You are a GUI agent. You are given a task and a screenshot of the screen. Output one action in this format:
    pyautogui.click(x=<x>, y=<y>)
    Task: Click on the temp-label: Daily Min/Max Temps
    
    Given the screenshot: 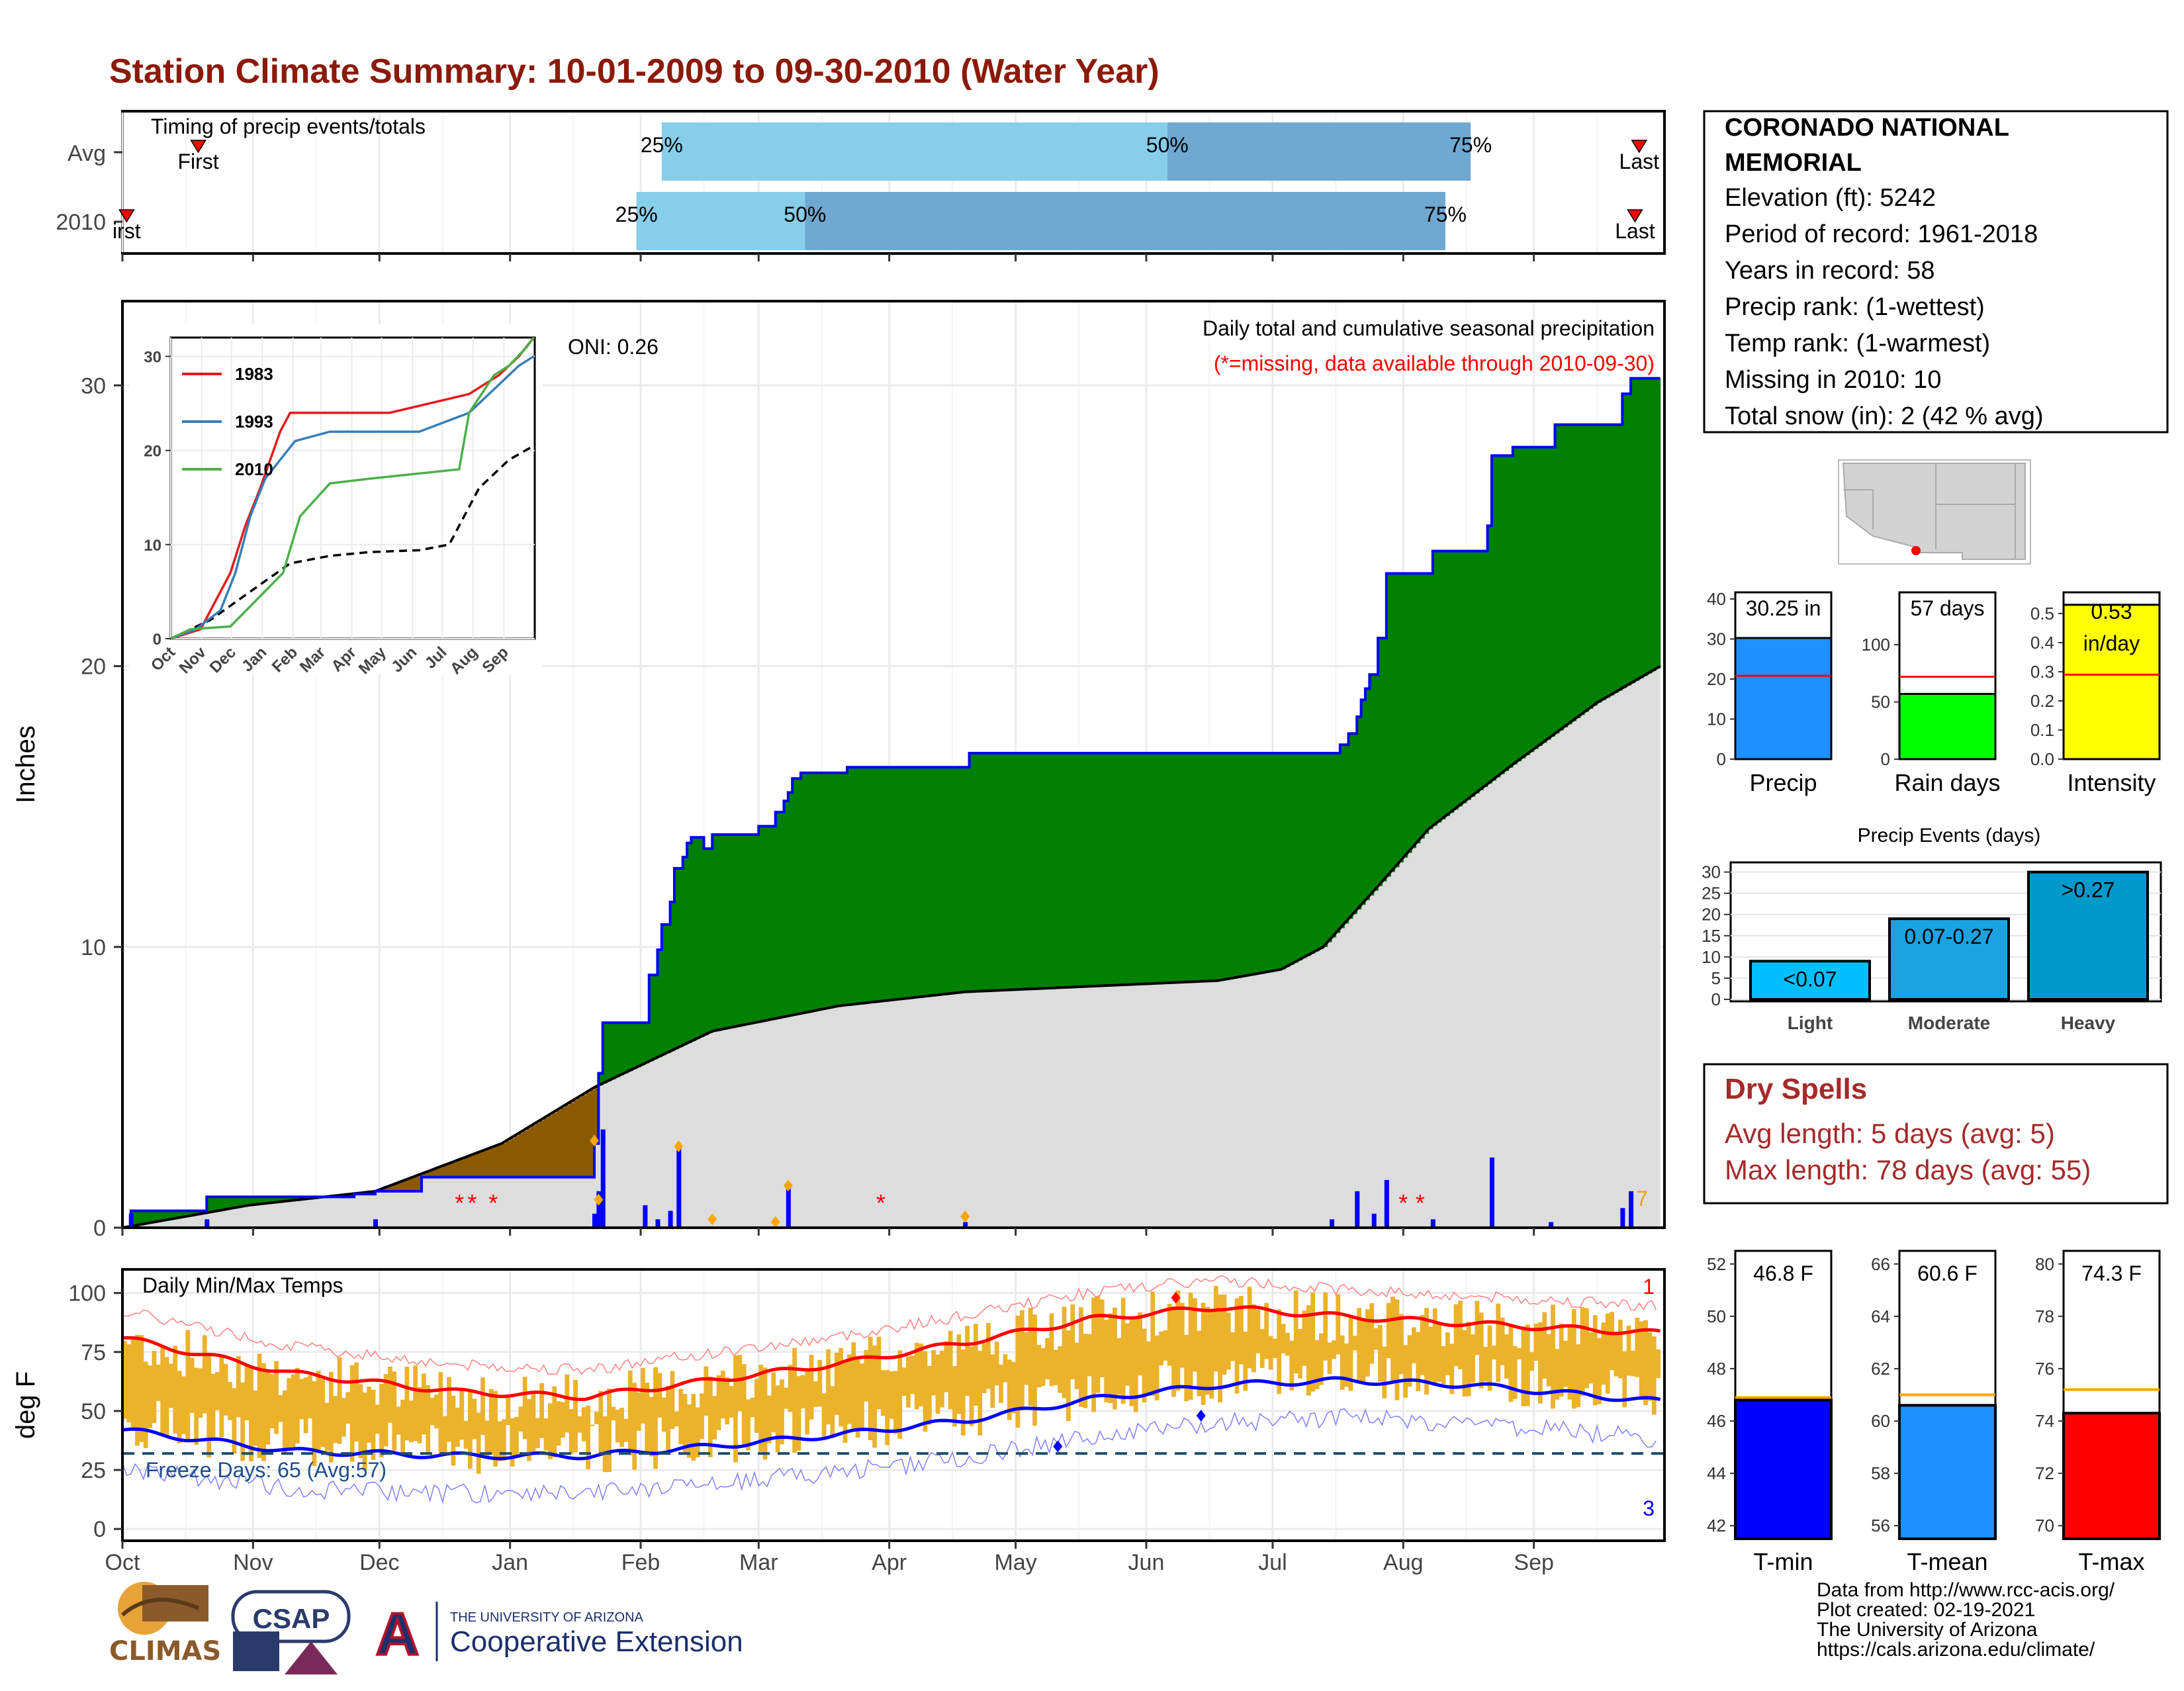 What is the action you would take?
    pyautogui.click(x=242, y=1285)
    